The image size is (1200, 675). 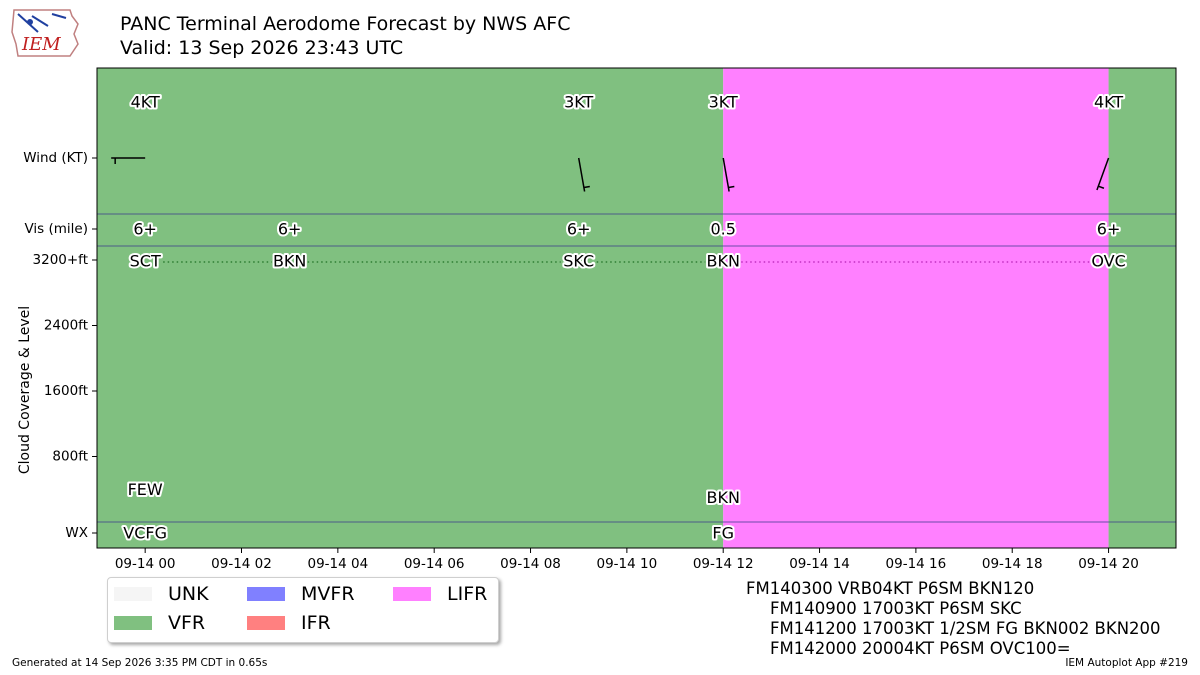 I want to click on x-tick-label: 09-14 10, so click(x=627, y=564).